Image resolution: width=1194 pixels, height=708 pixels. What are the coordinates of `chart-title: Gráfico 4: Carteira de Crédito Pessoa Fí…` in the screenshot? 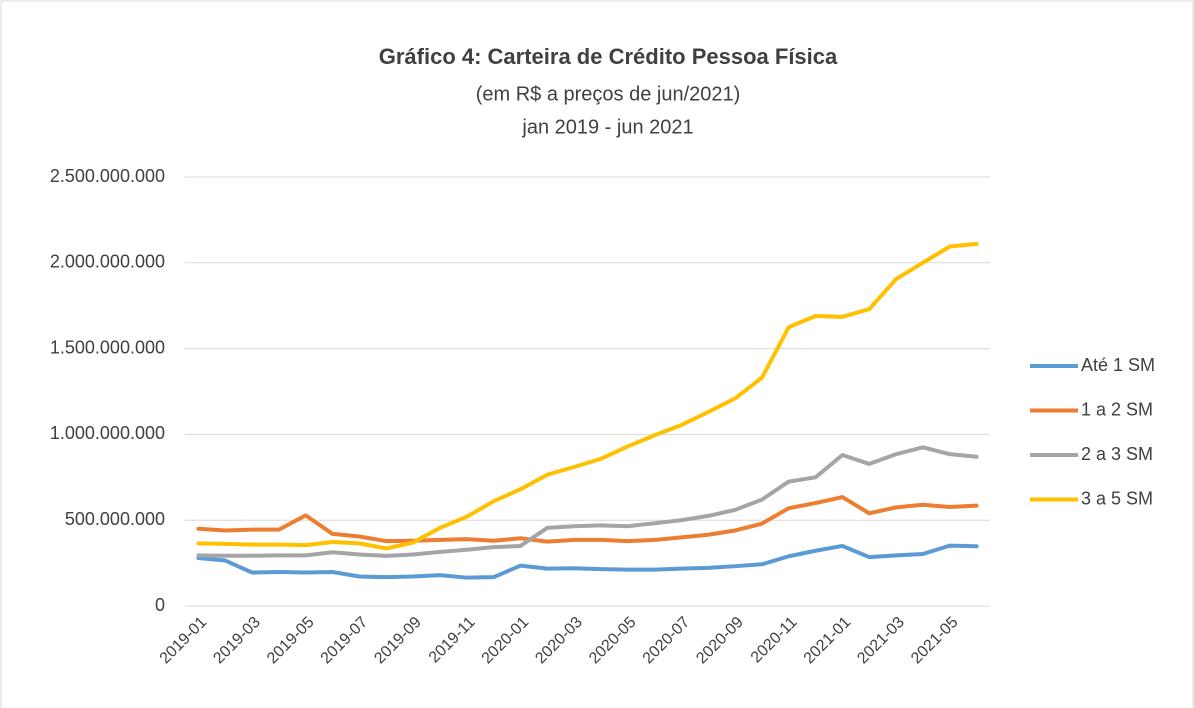 It's located at (608, 56).